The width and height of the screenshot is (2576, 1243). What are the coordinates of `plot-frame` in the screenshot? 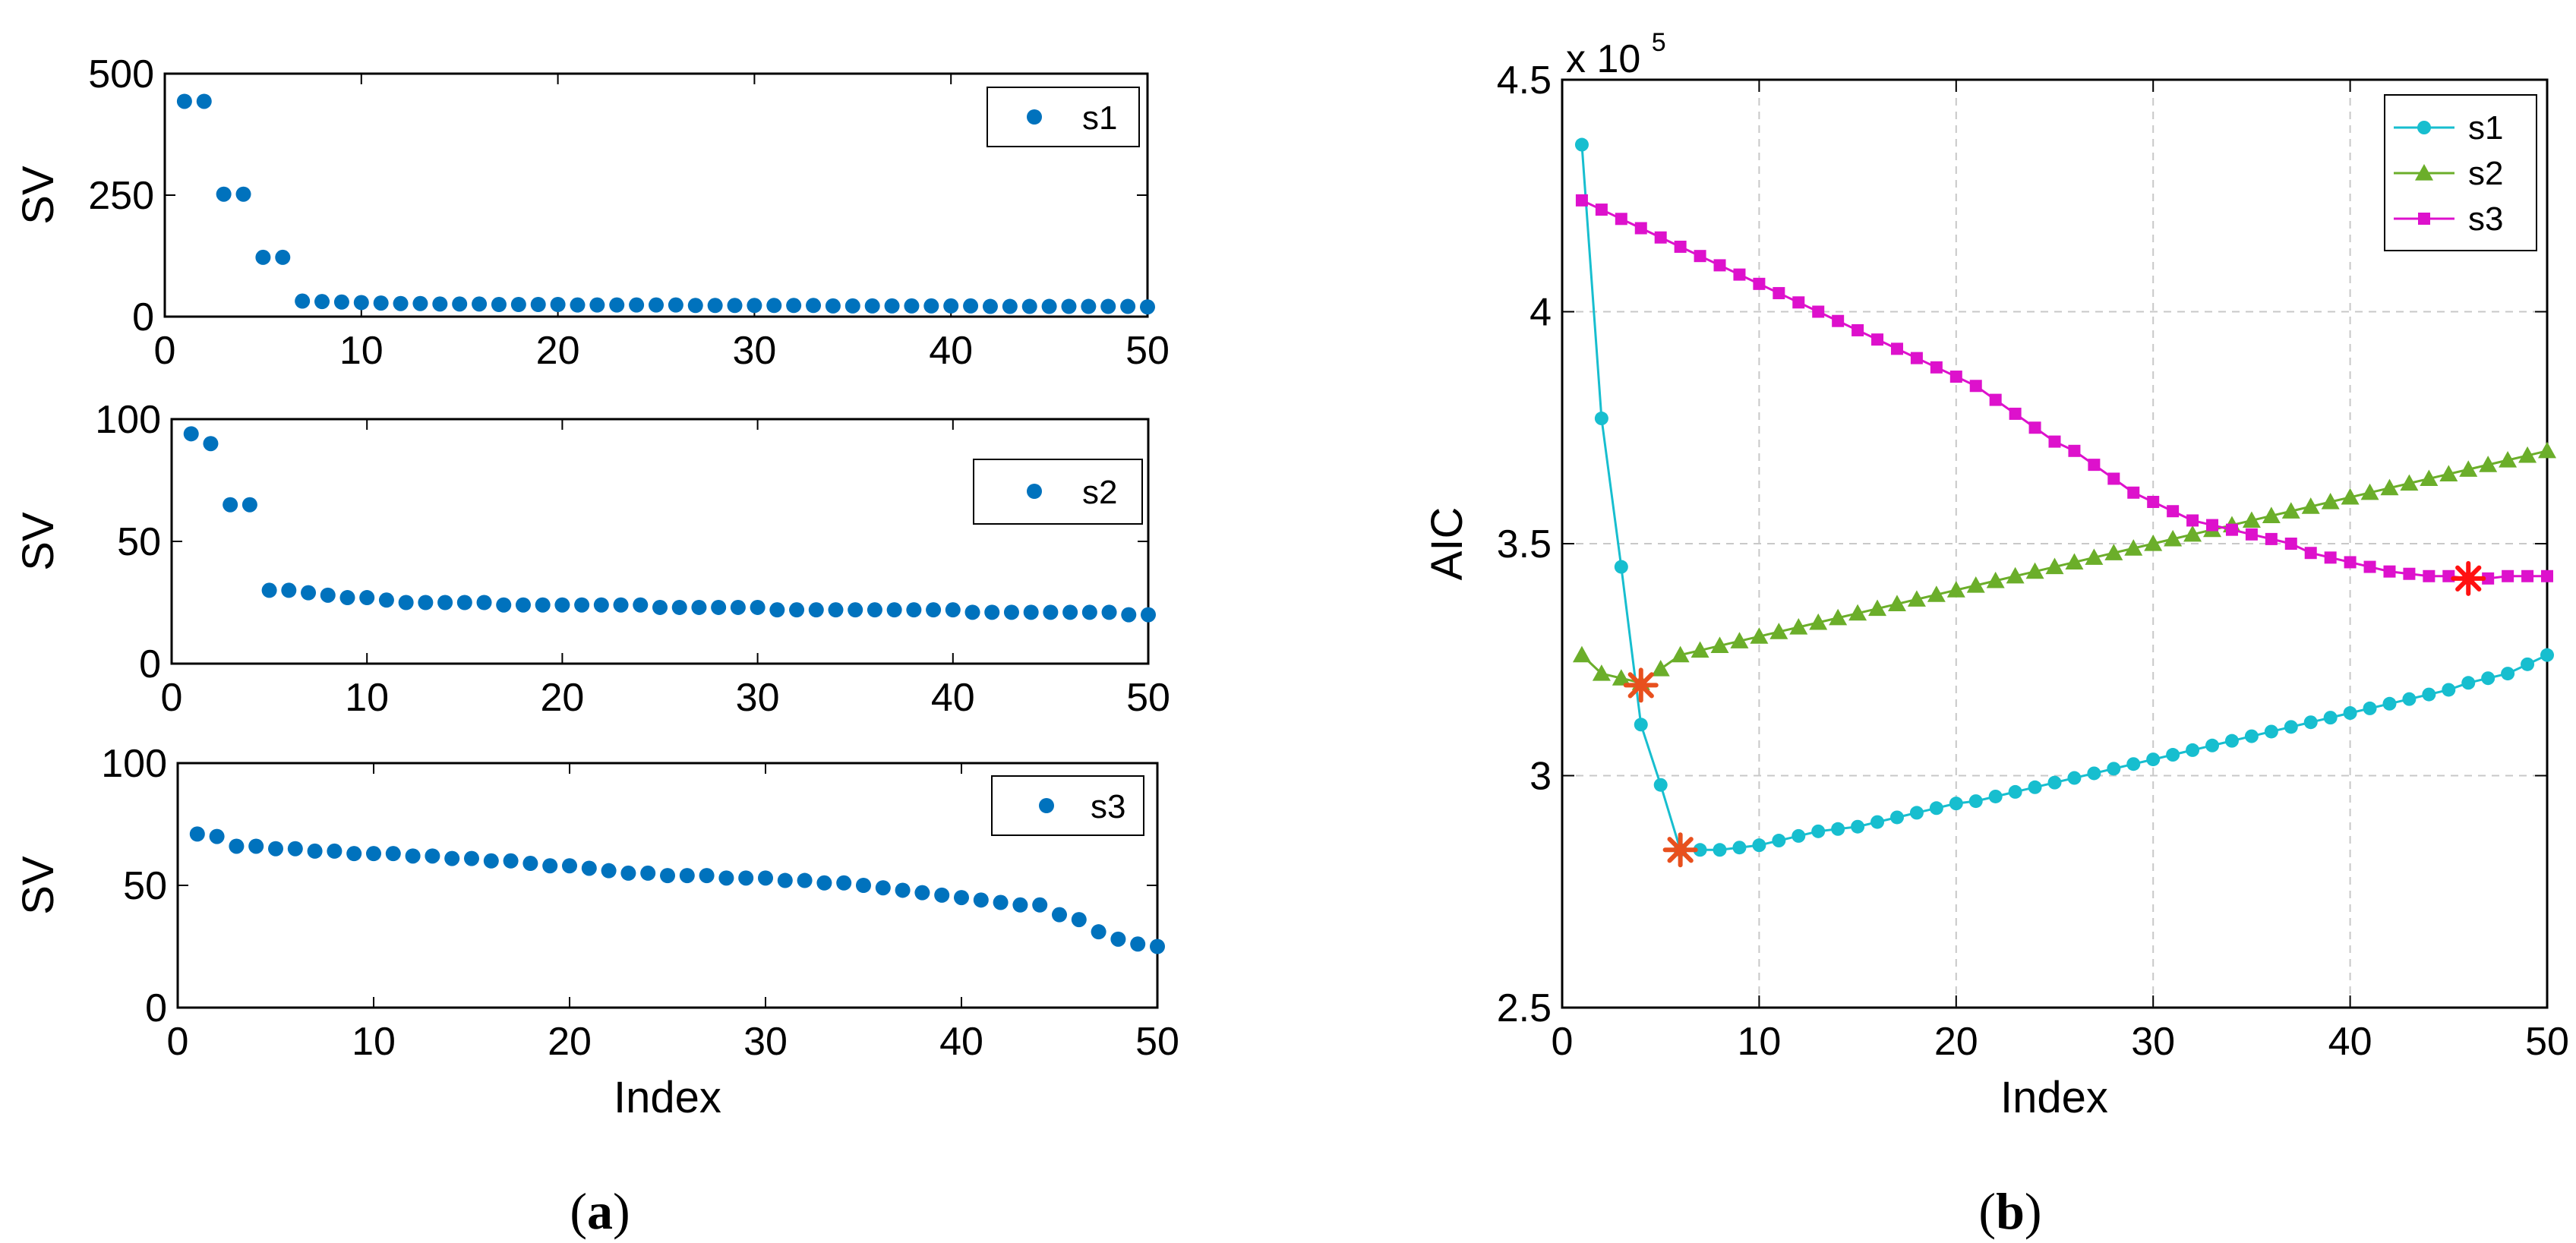 It's located at (656, 195).